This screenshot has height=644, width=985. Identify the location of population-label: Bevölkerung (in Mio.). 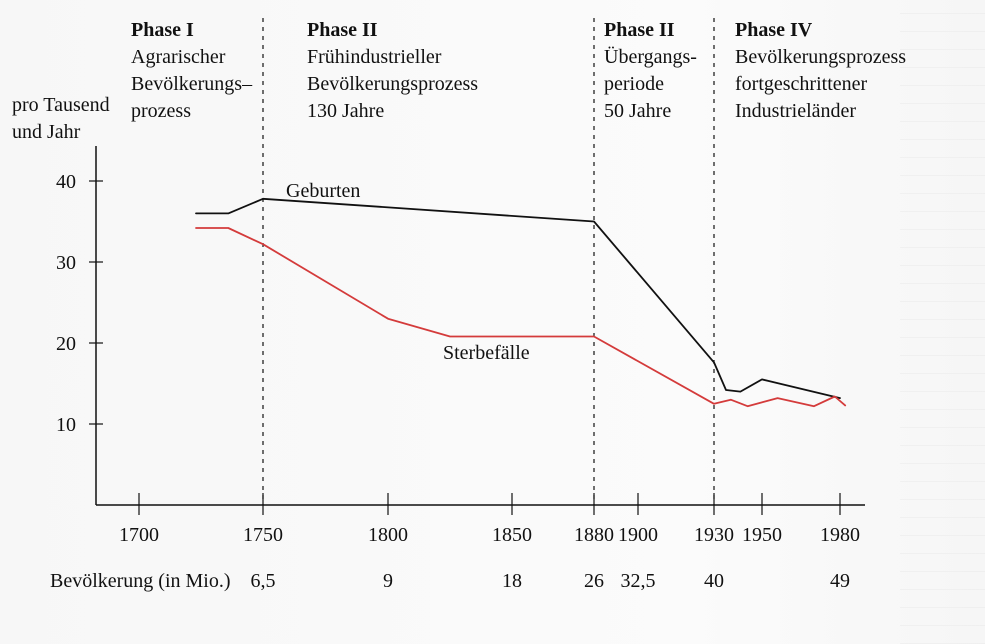
(140, 581).